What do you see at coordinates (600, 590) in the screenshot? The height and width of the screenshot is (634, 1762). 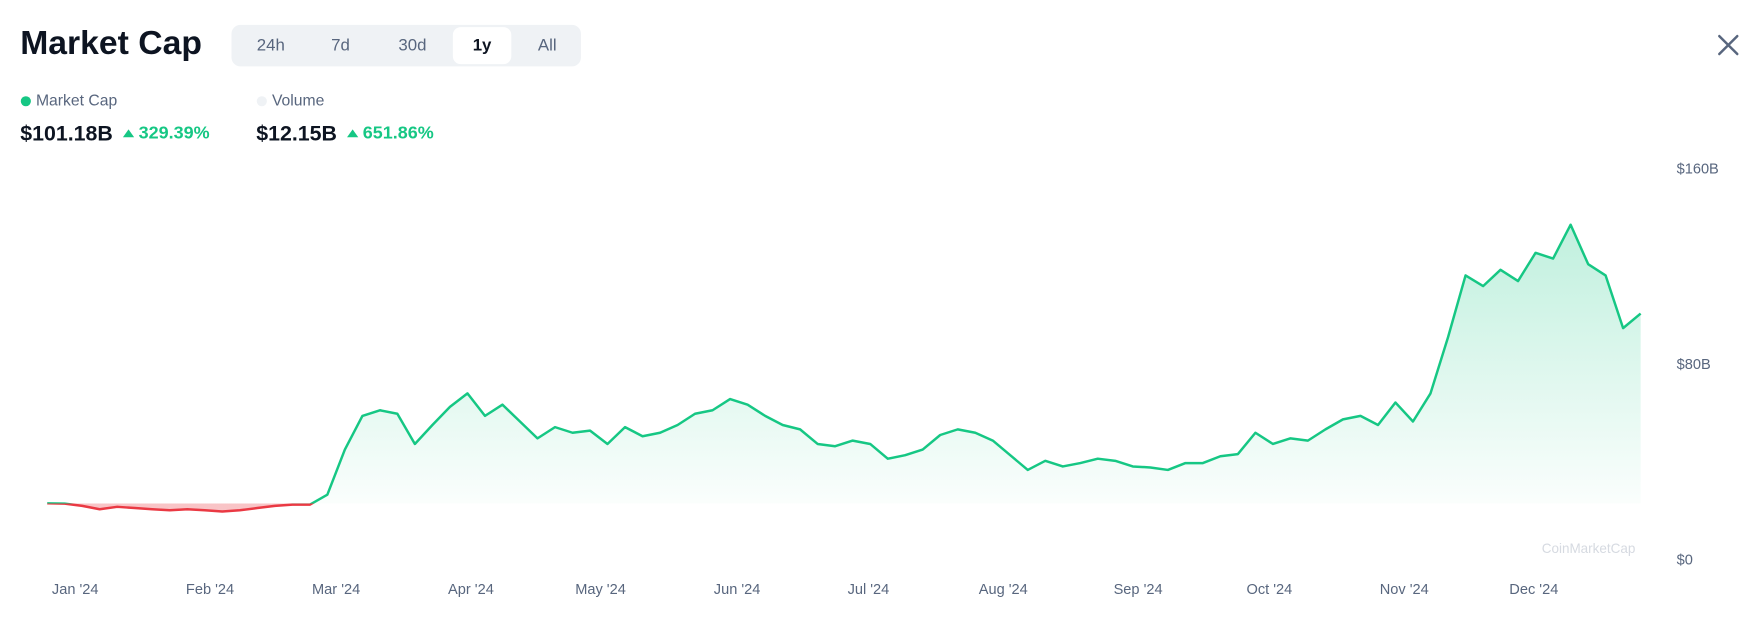 I see `x-tick-label: May '24` at bounding box center [600, 590].